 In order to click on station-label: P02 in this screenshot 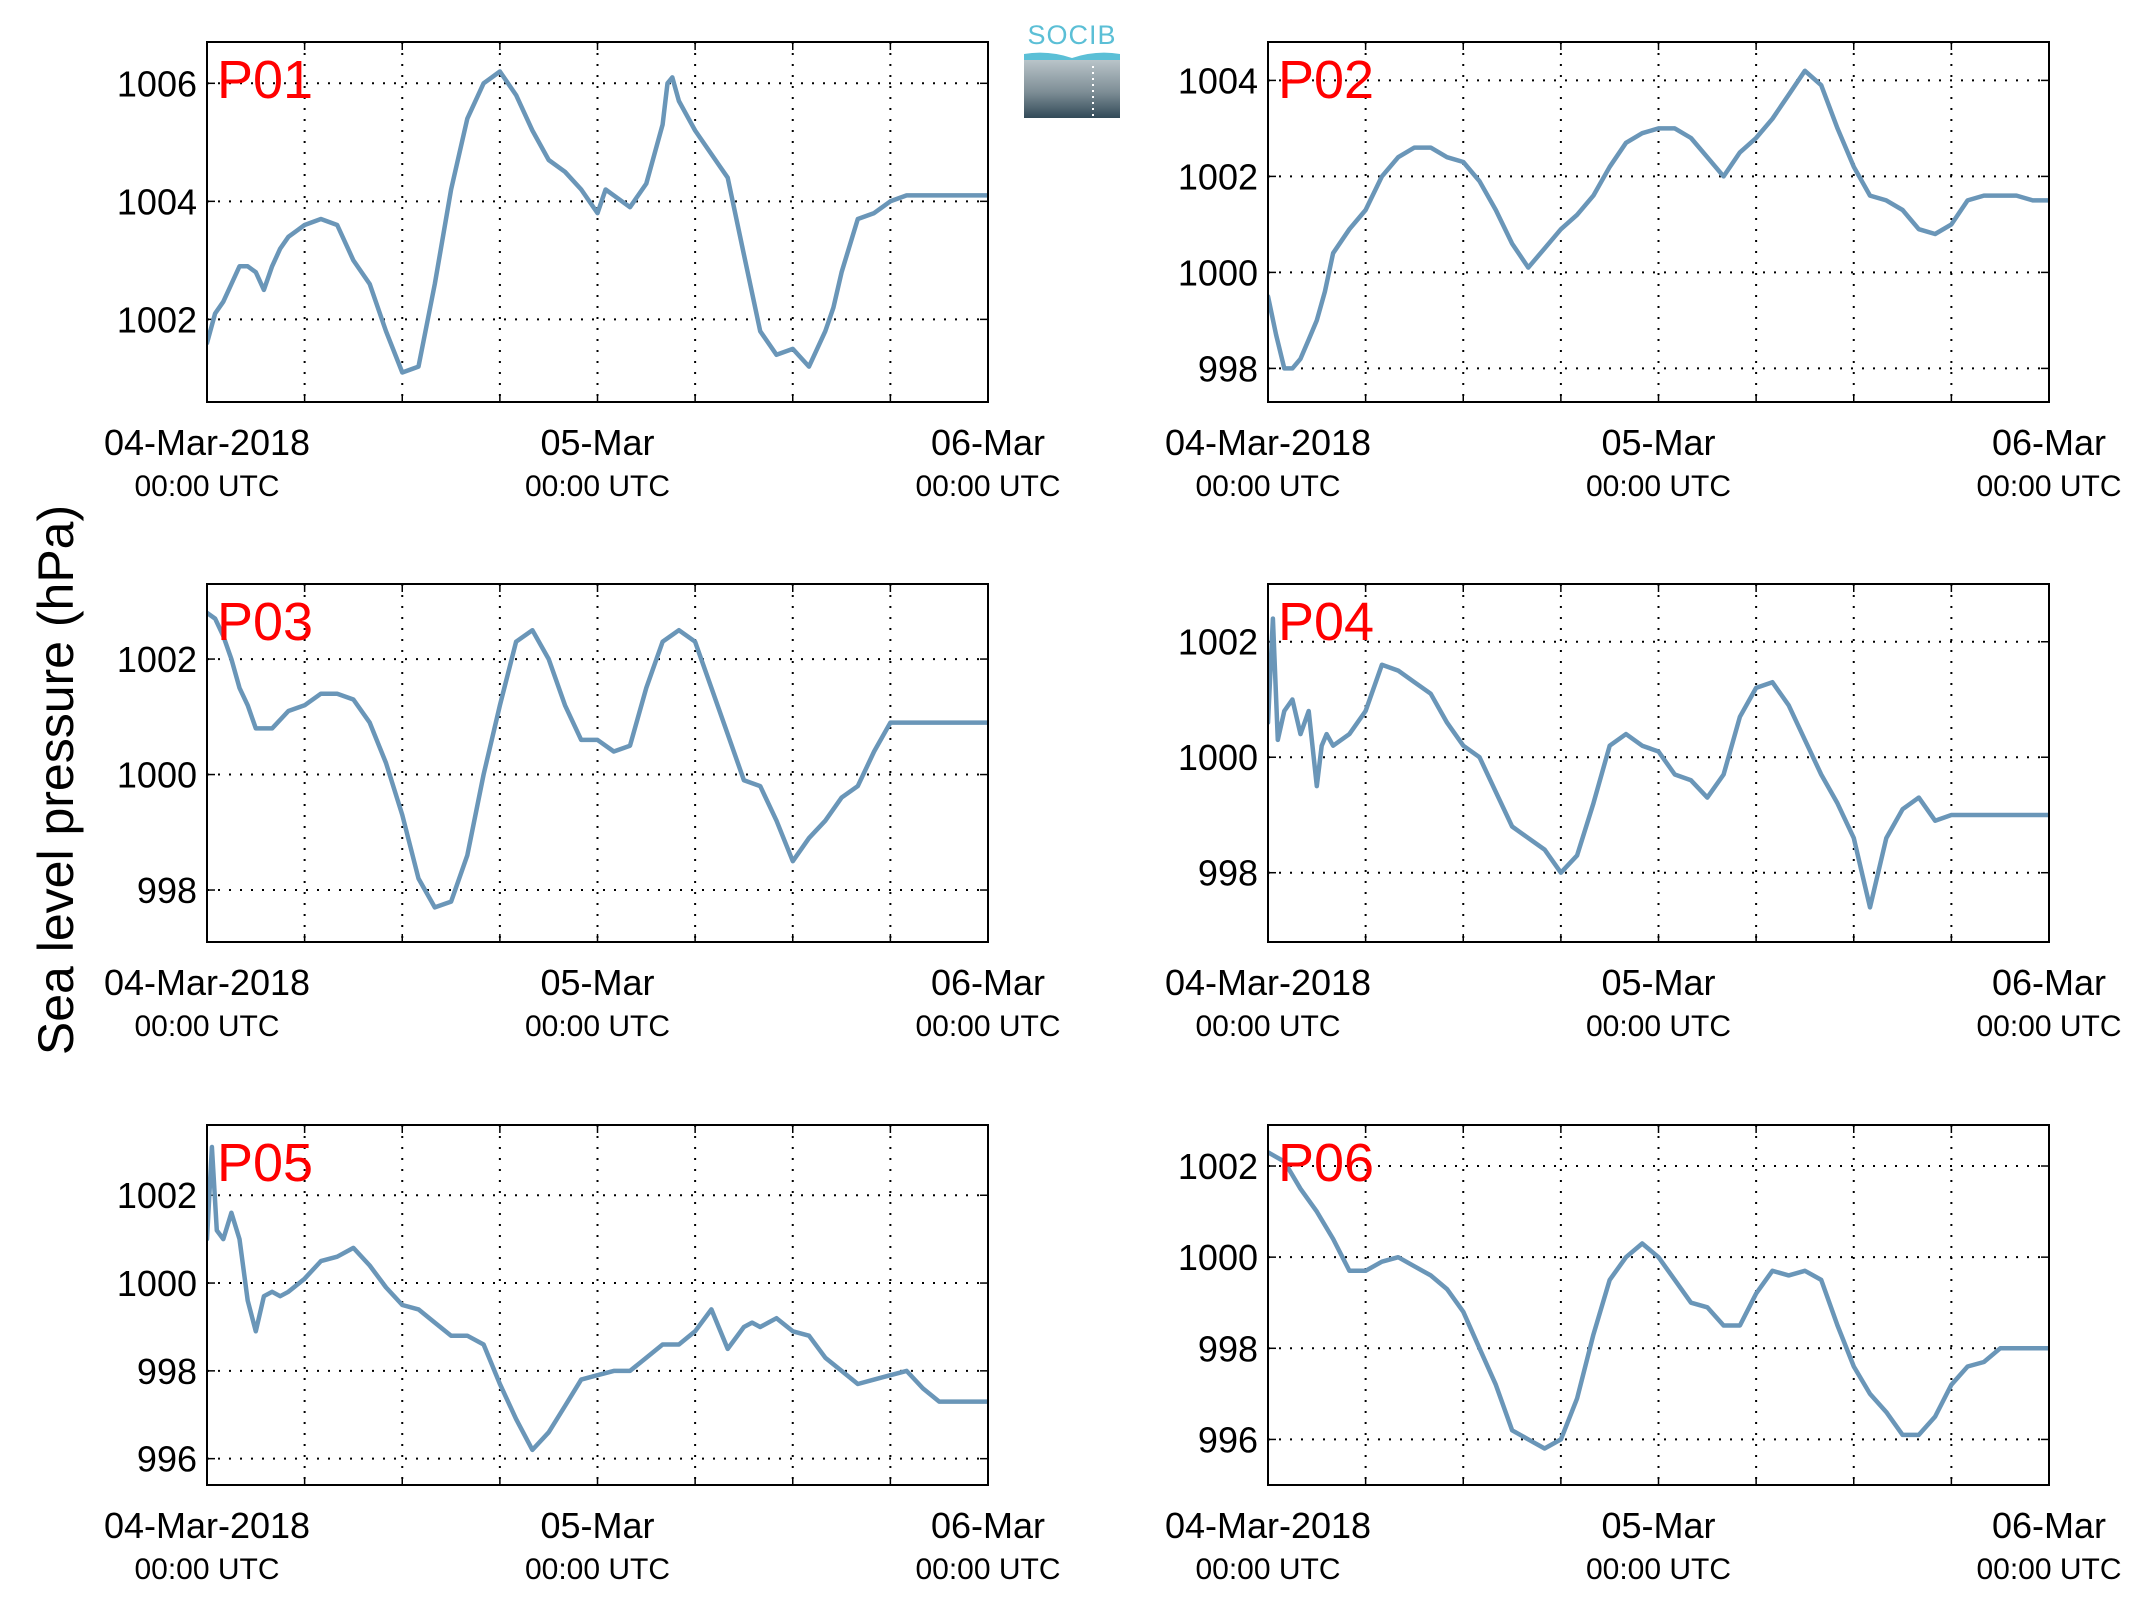, I will do `click(1326, 80)`.